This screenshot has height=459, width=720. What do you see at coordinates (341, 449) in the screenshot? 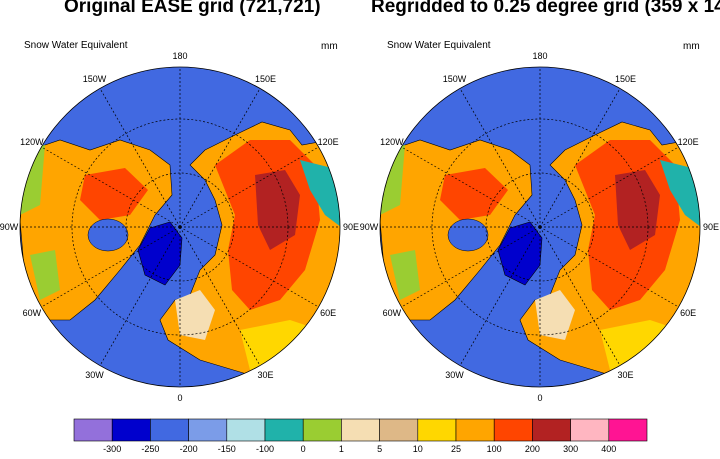
I see `colorbar-tick-label: 1` at bounding box center [341, 449].